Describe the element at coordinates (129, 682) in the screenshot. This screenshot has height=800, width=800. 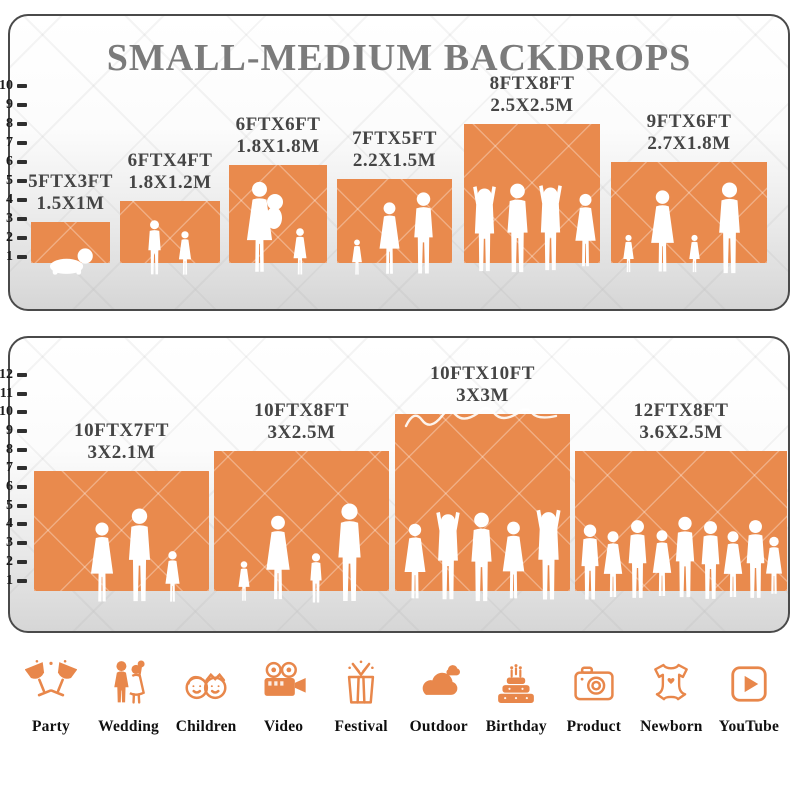
I see `wedding-couple-icon` at that location.